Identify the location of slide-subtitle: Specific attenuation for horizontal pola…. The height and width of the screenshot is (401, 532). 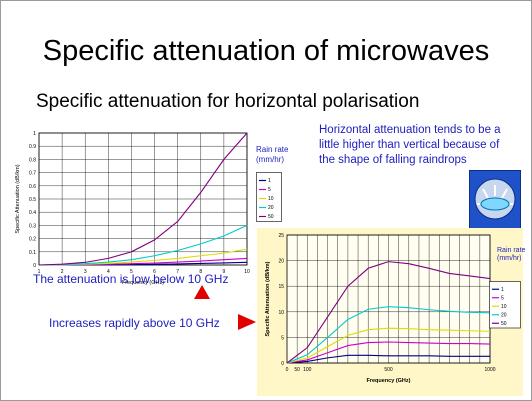
(228, 101).